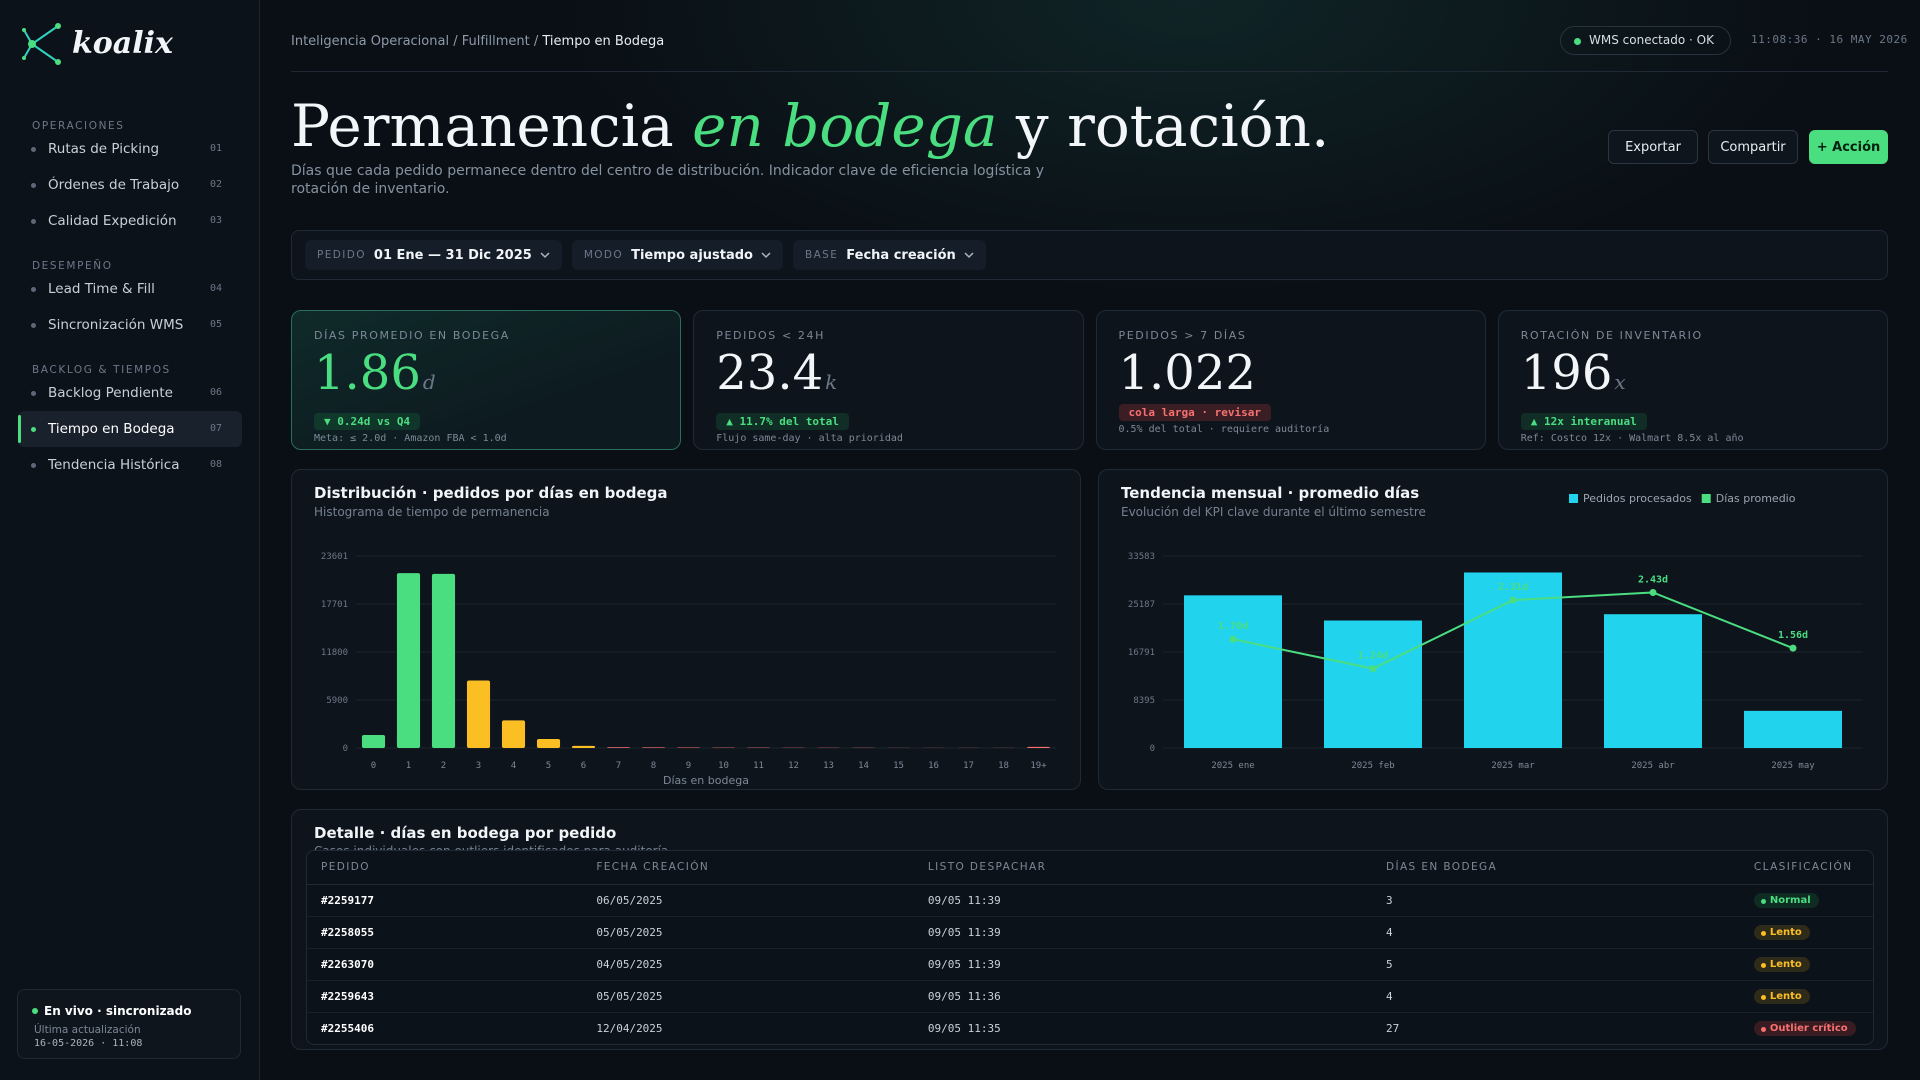 Image resolution: width=1920 pixels, height=1080 pixels. What do you see at coordinates (1144, 701) in the screenshot?
I see `y-tick-label: 8395` at bounding box center [1144, 701].